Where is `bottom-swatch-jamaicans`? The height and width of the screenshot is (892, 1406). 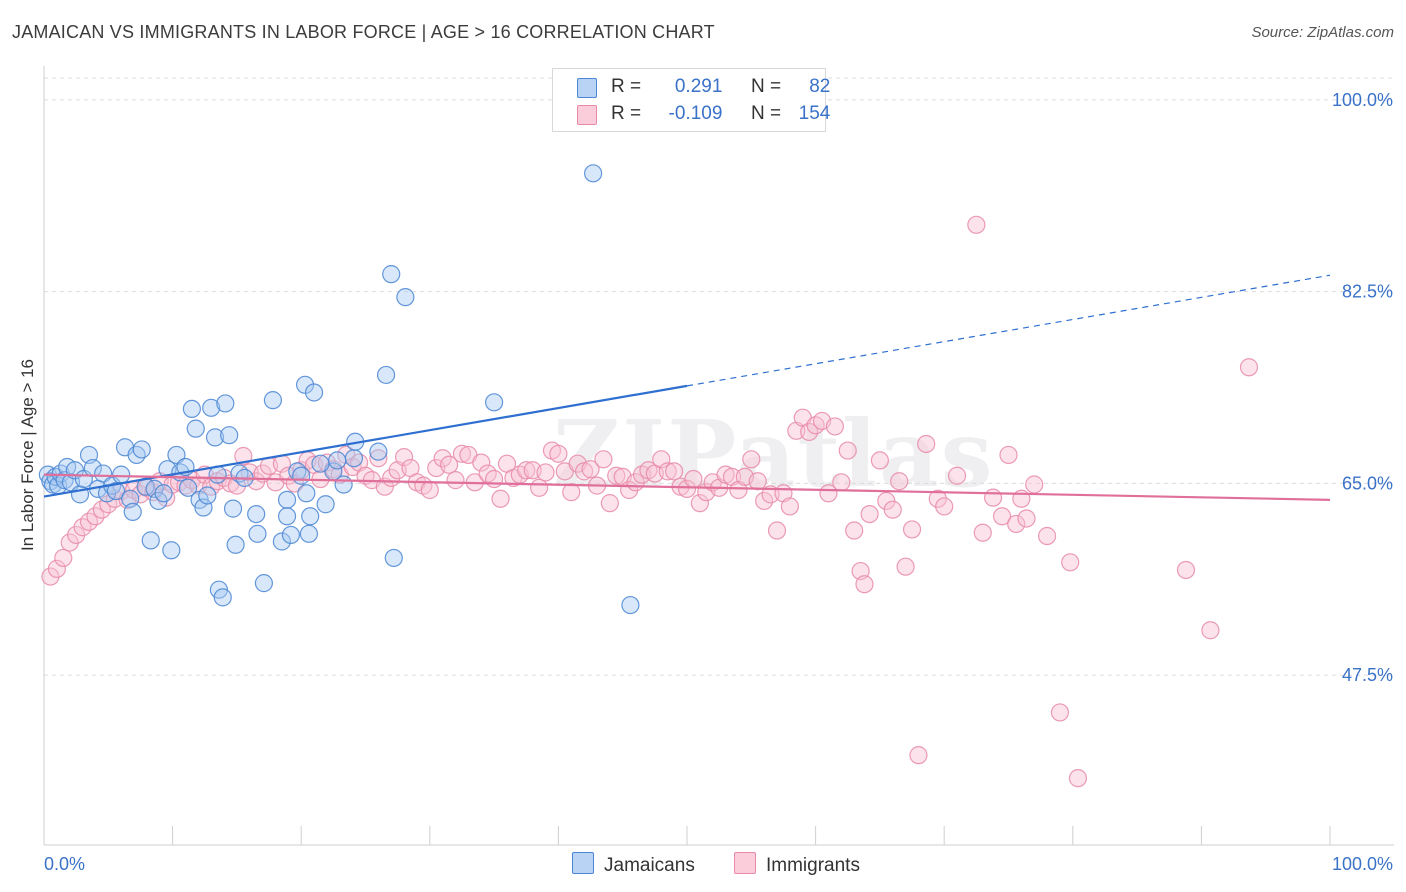
bottom-swatch-jamaicans is located at coordinates (583, 863).